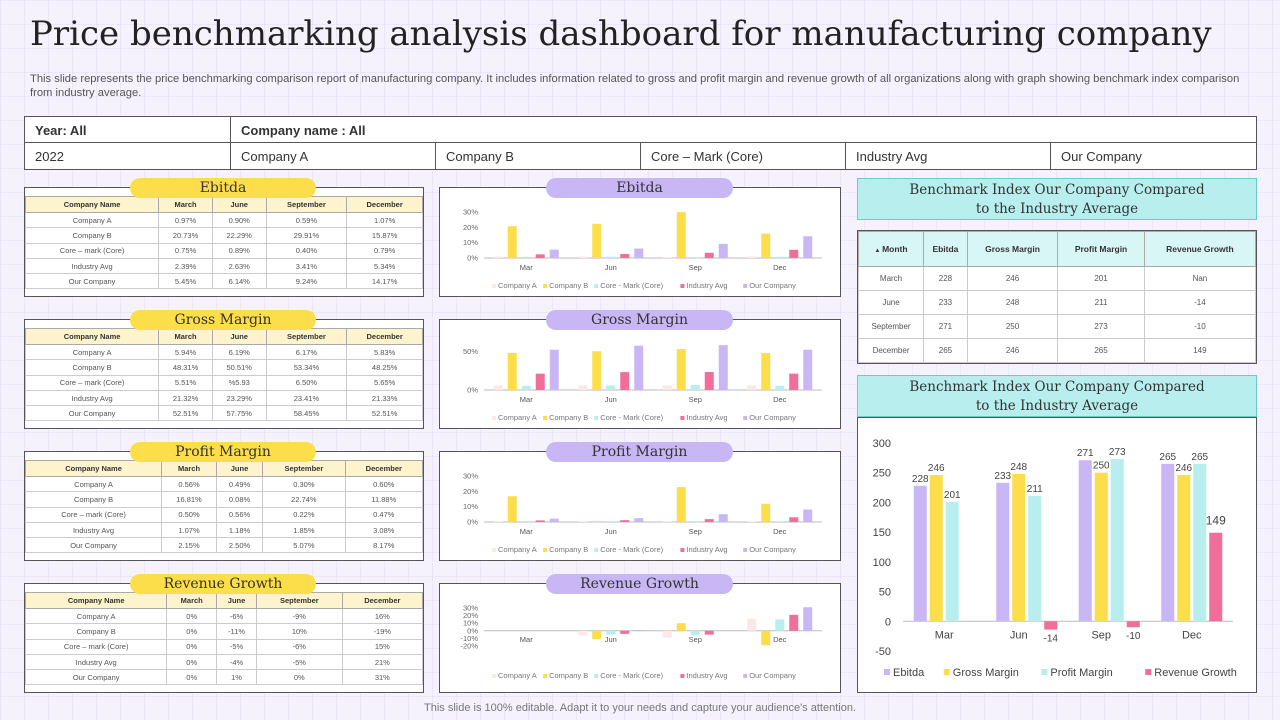 This screenshot has width=1280, height=720. Describe the element at coordinates (1012, 278) in the screenshot. I see `table-cell: 246` at that location.